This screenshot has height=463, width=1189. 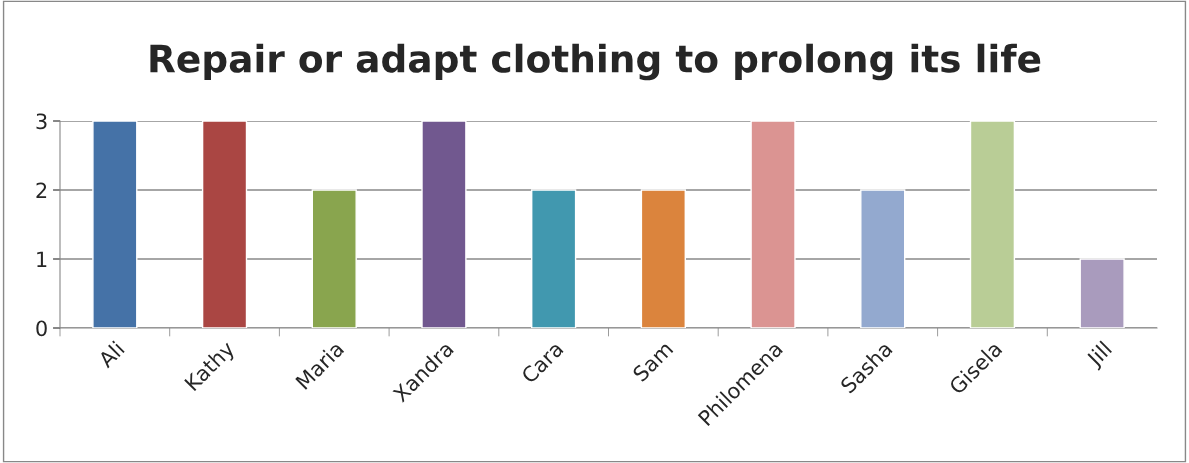 What do you see at coordinates (42, 259) in the screenshot?
I see `y-tick-label: 1` at bounding box center [42, 259].